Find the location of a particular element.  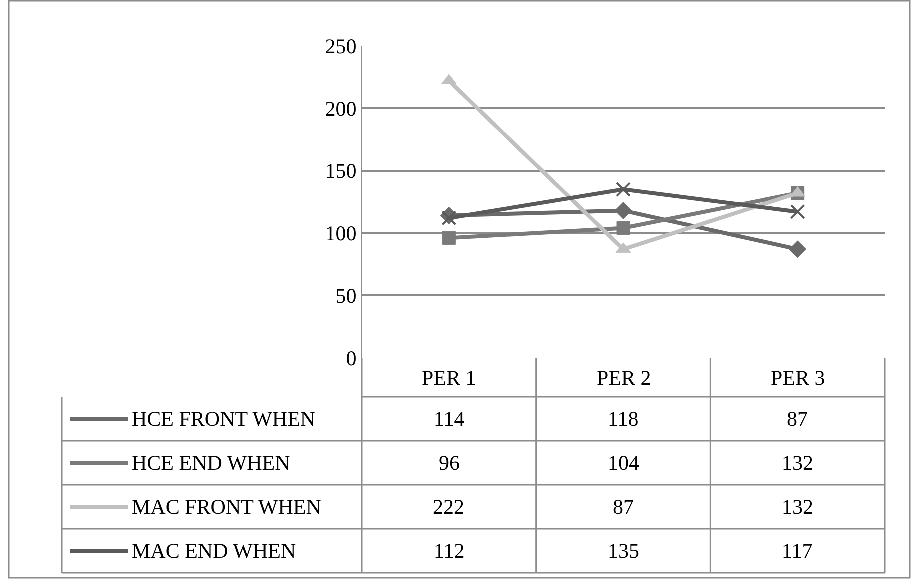

y-tick-label: 100 is located at coordinates (341, 234).